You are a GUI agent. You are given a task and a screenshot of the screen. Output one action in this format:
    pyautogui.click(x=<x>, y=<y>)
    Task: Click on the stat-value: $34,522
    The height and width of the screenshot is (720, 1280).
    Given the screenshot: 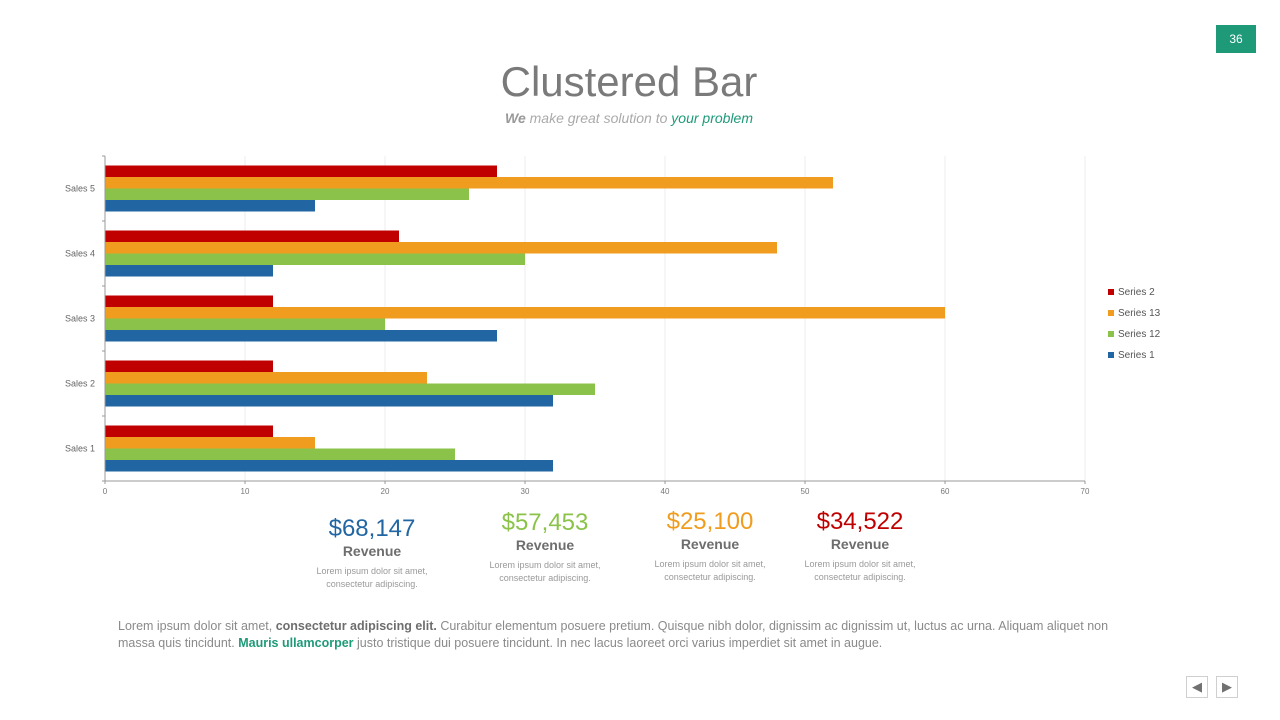 What is the action you would take?
    pyautogui.click(x=860, y=521)
    